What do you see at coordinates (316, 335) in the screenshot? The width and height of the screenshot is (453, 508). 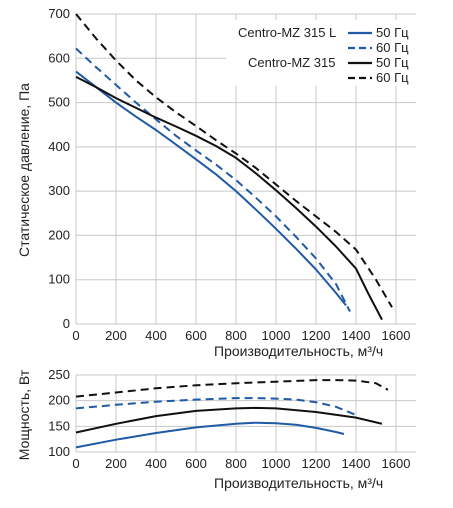 I see `pressure-x-tick-1200: 1200` at bounding box center [316, 335].